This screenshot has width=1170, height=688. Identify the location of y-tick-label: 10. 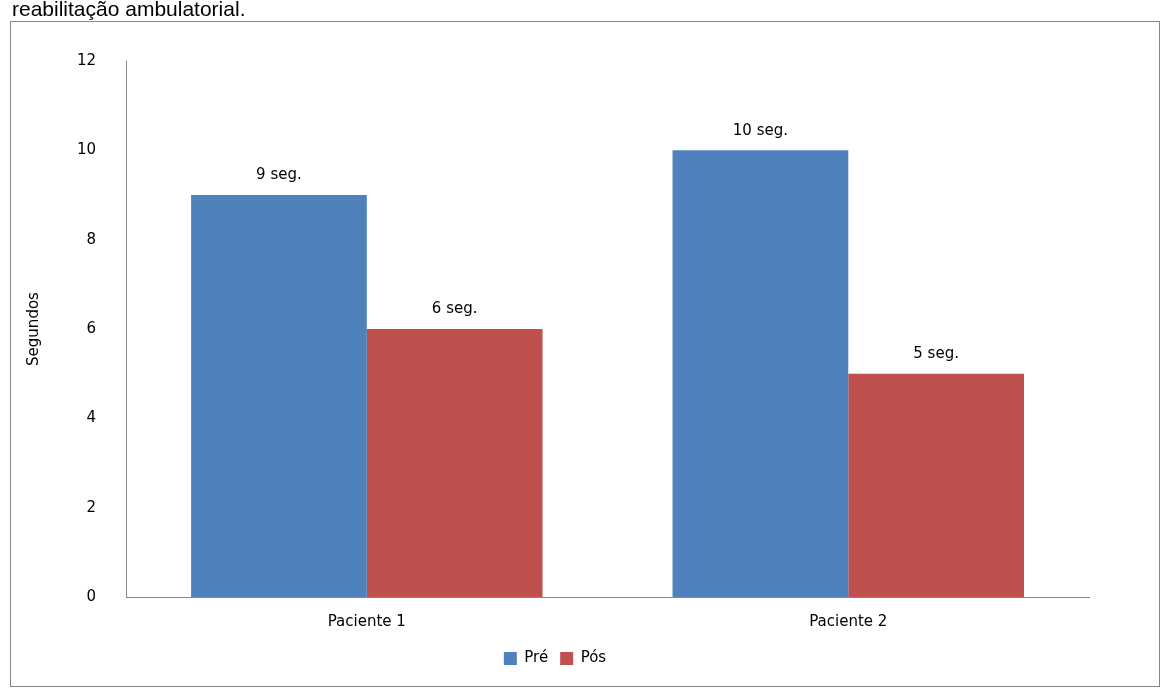
(86, 149).